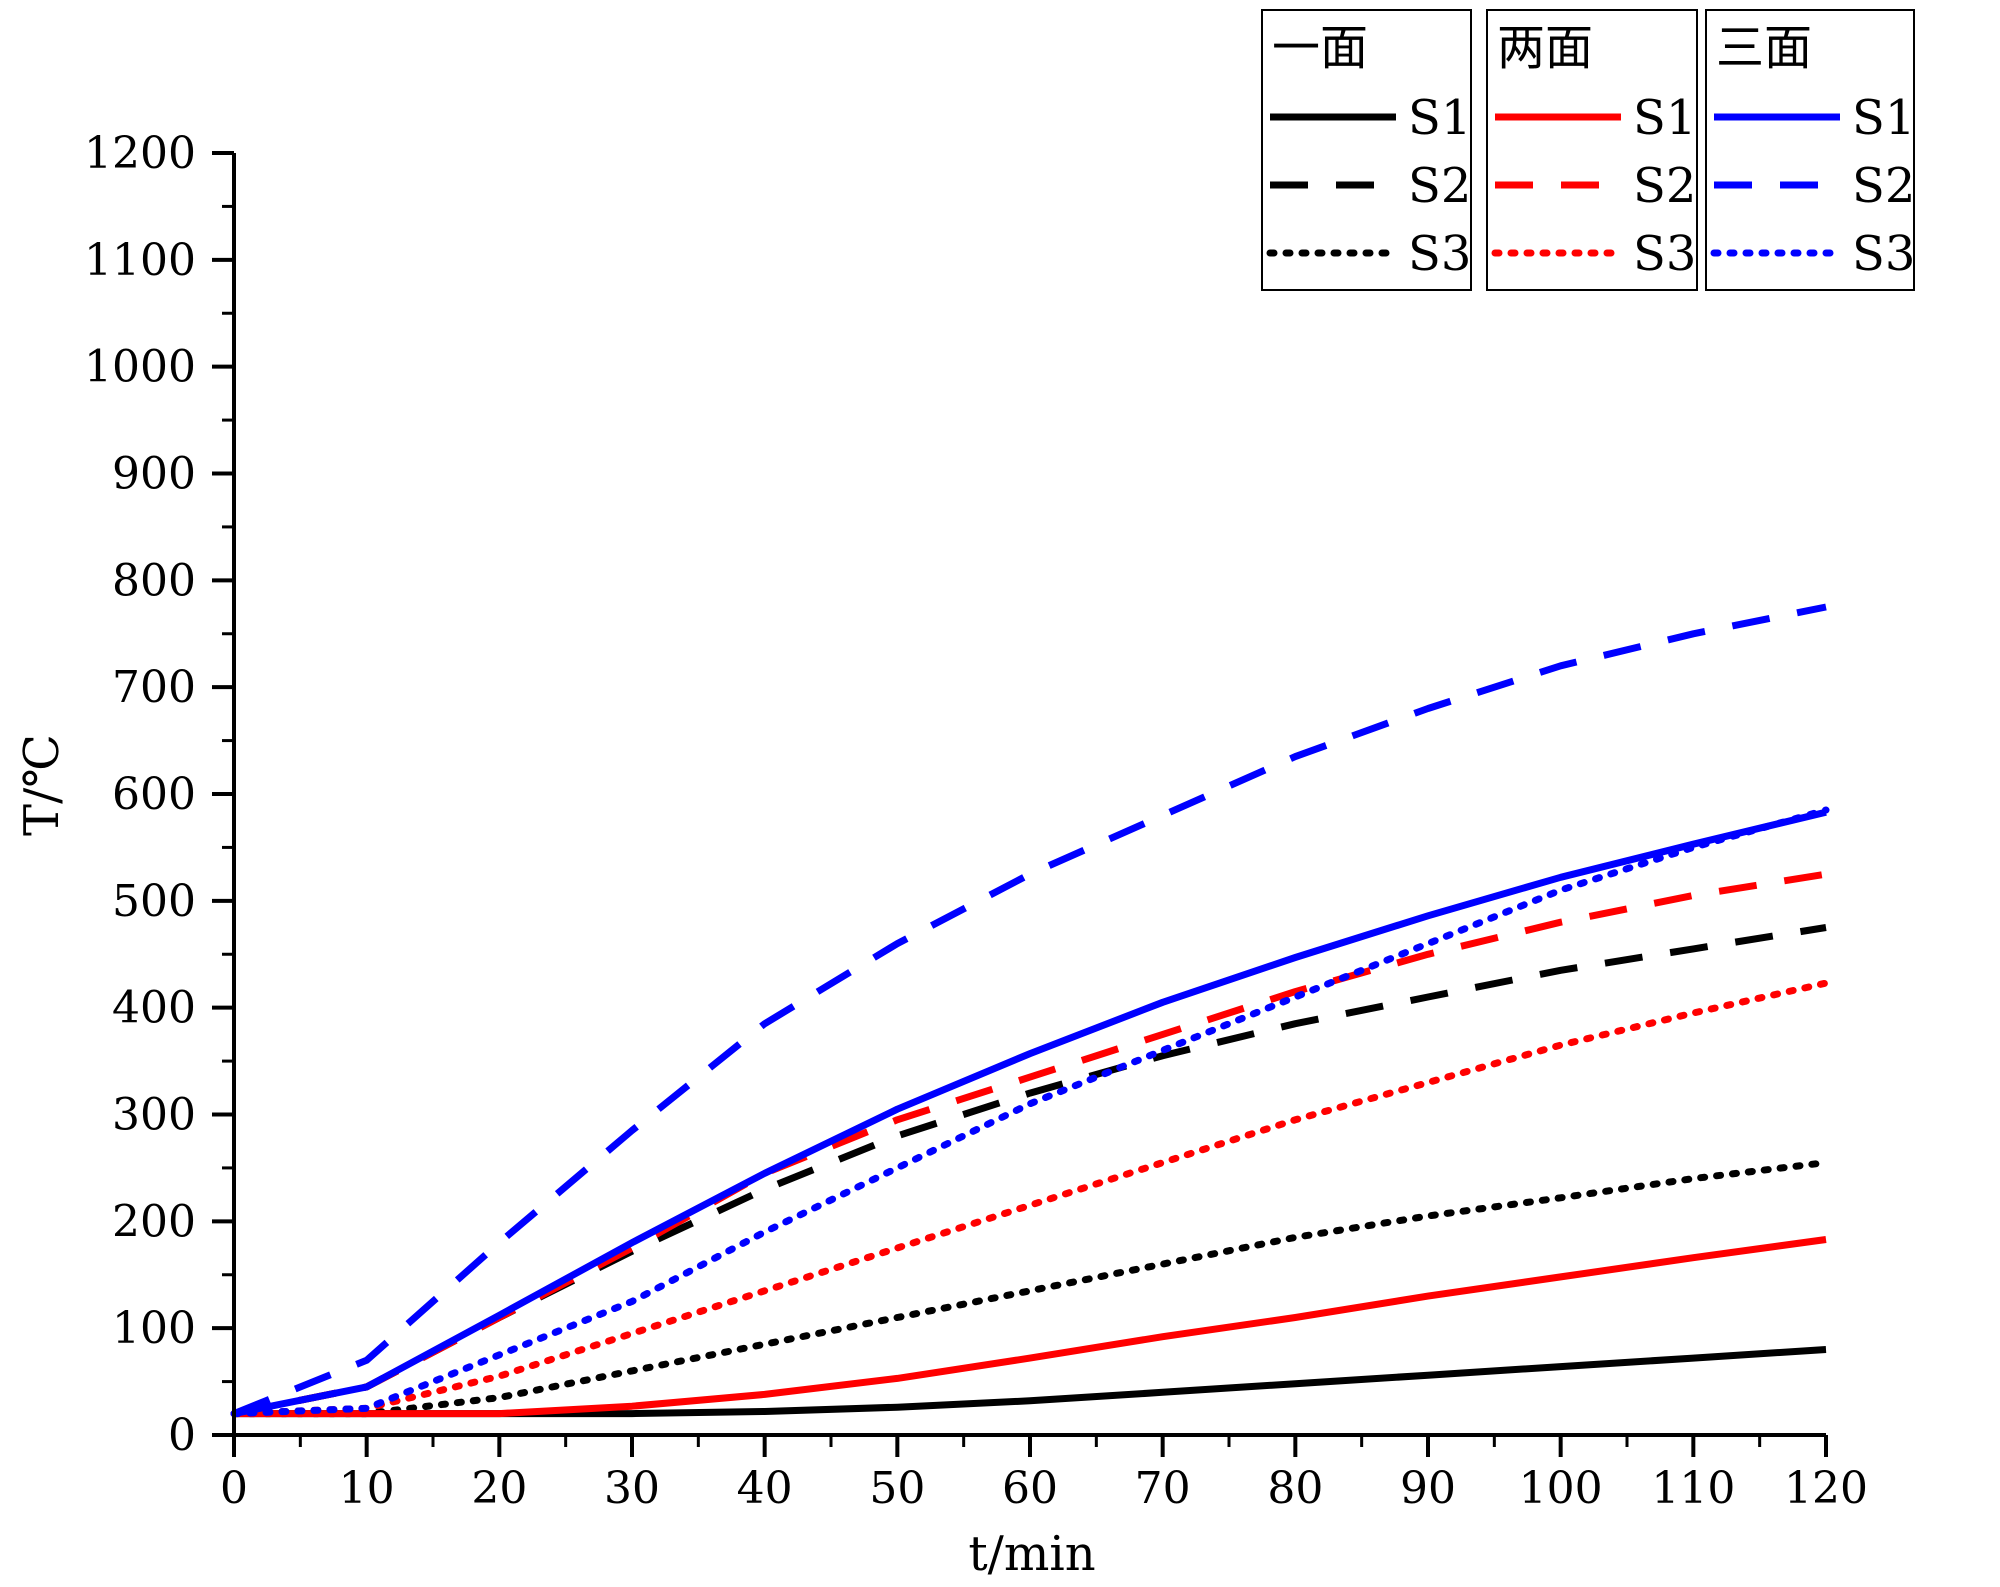 Image resolution: width=2000 pixels, height=1587 pixels. I want to click on x-tick-label: 50, so click(897, 1488).